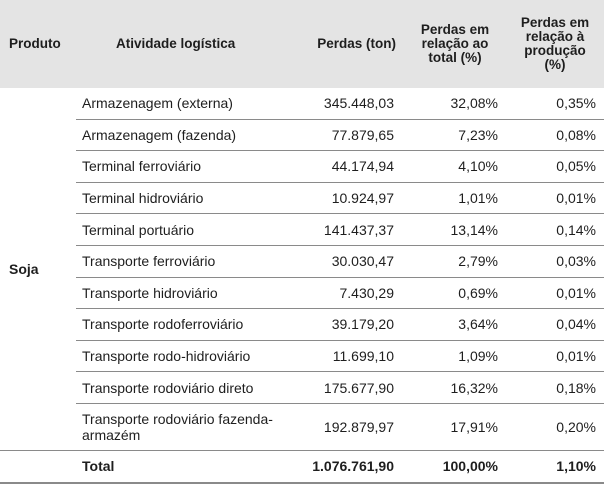 The image size is (604, 484). What do you see at coordinates (455, 44) in the screenshot?
I see `header-perdas-total: Perdas em relação ao total (%)` at bounding box center [455, 44].